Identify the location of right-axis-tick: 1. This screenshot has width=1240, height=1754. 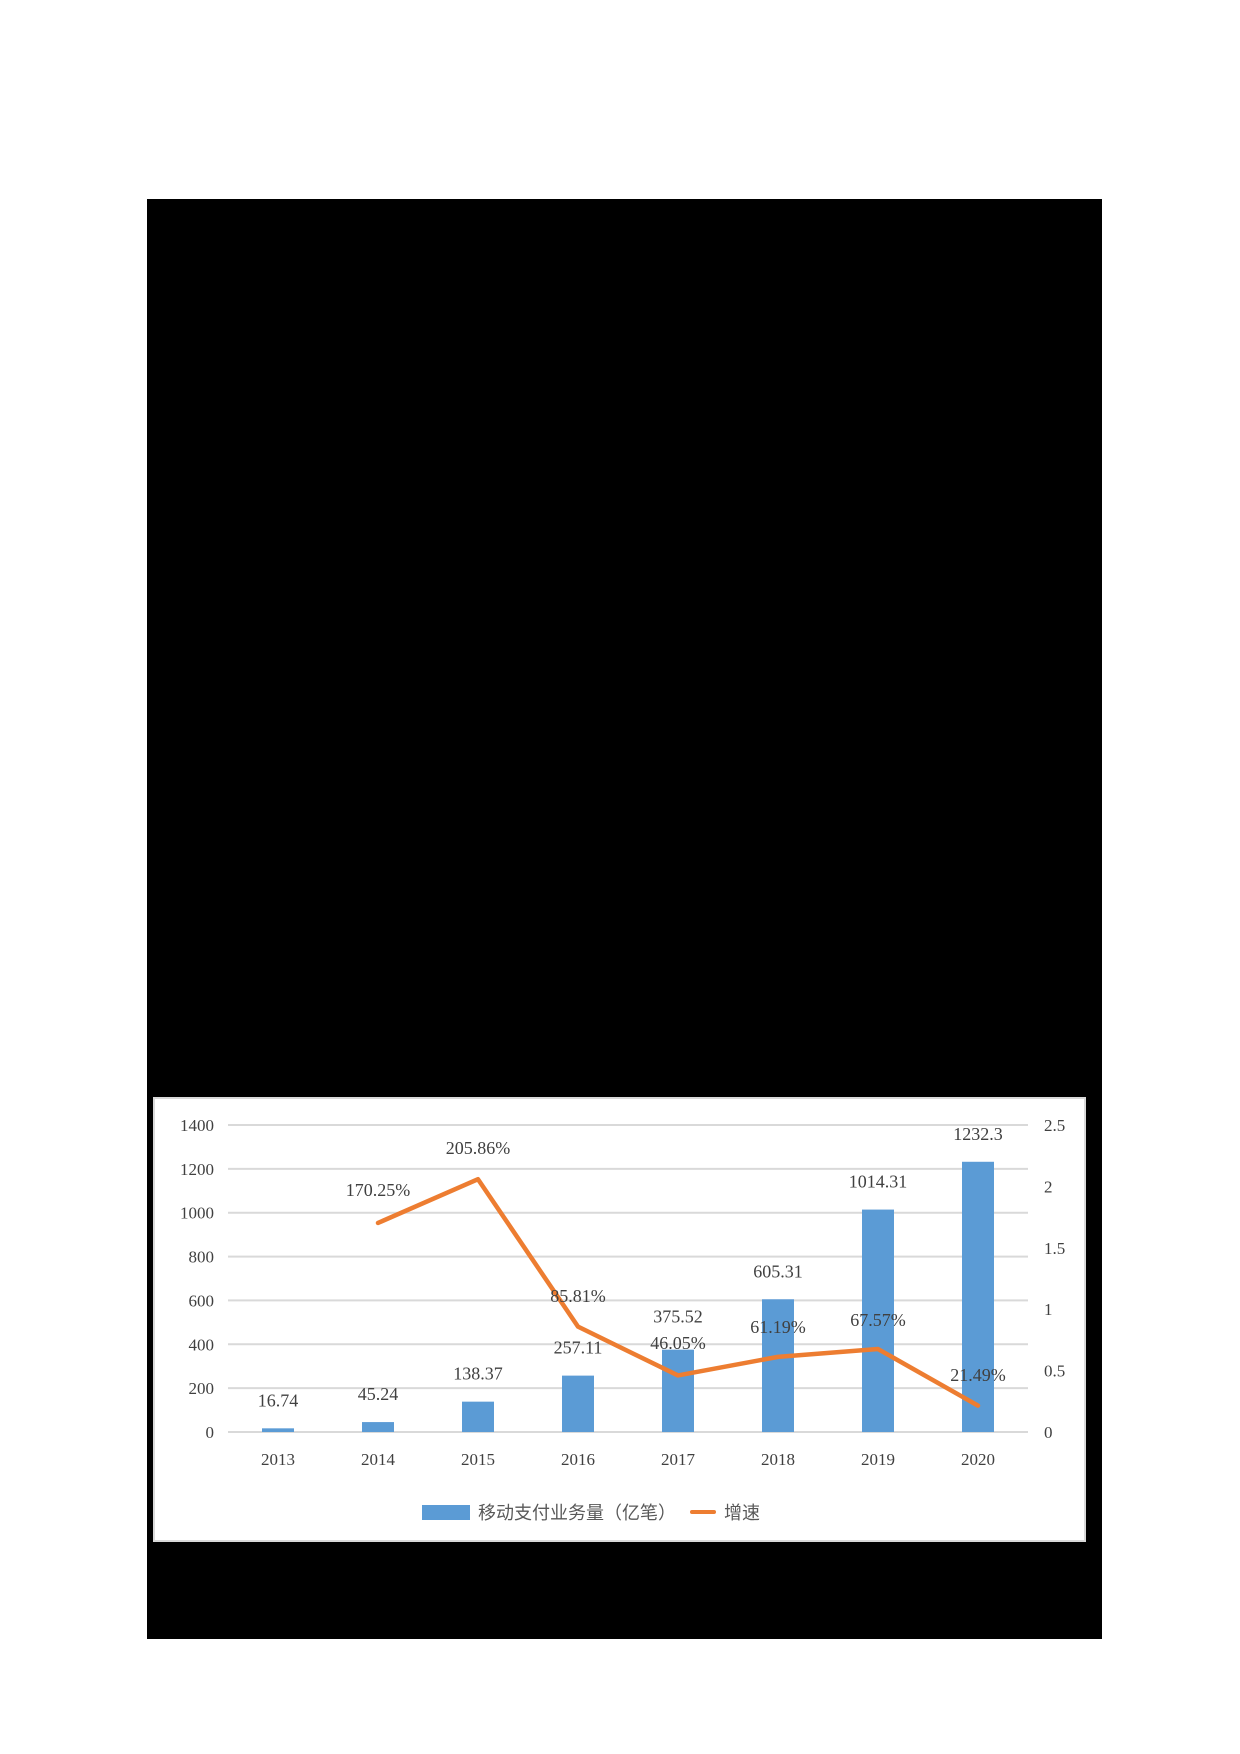
(1048, 1309).